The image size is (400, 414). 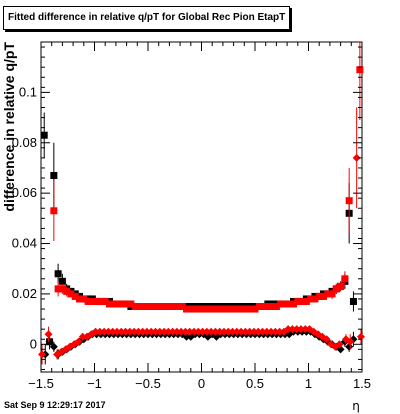 I want to click on x-tick-label: 1, so click(x=308, y=383).